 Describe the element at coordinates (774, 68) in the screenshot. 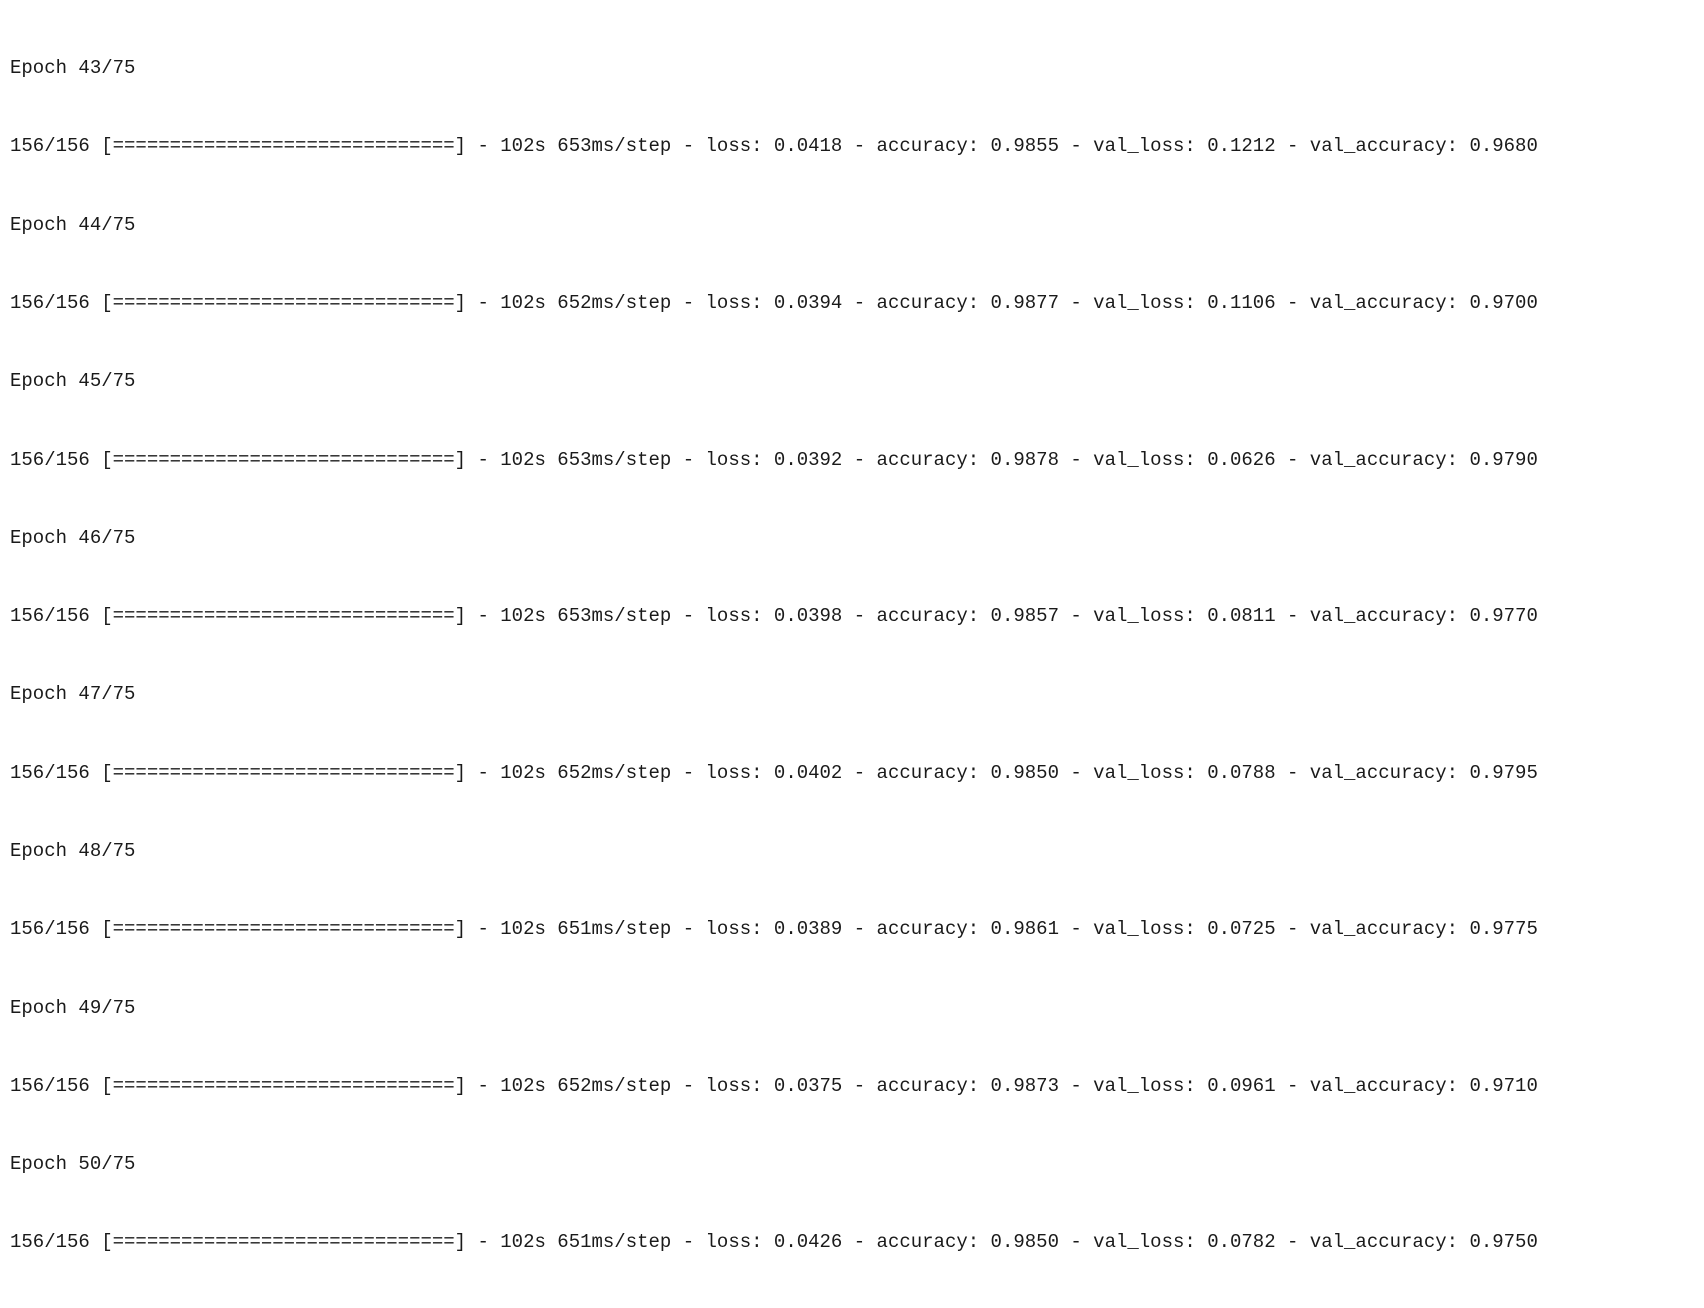

I see `log-line-epoch-header: Epoch 43/75` at that location.